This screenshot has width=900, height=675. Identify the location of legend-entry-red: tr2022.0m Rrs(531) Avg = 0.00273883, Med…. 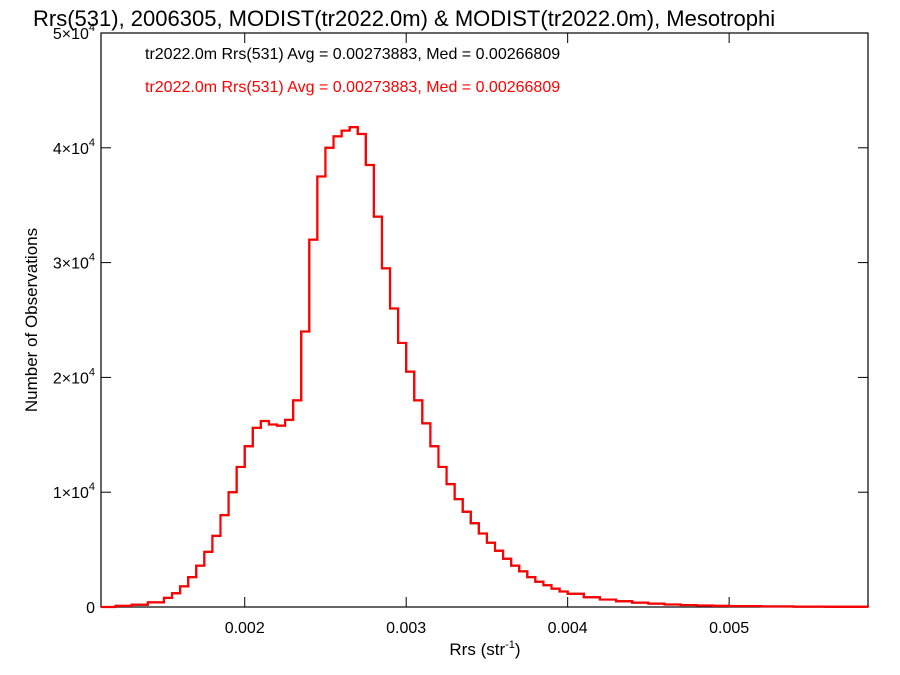
(352, 87).